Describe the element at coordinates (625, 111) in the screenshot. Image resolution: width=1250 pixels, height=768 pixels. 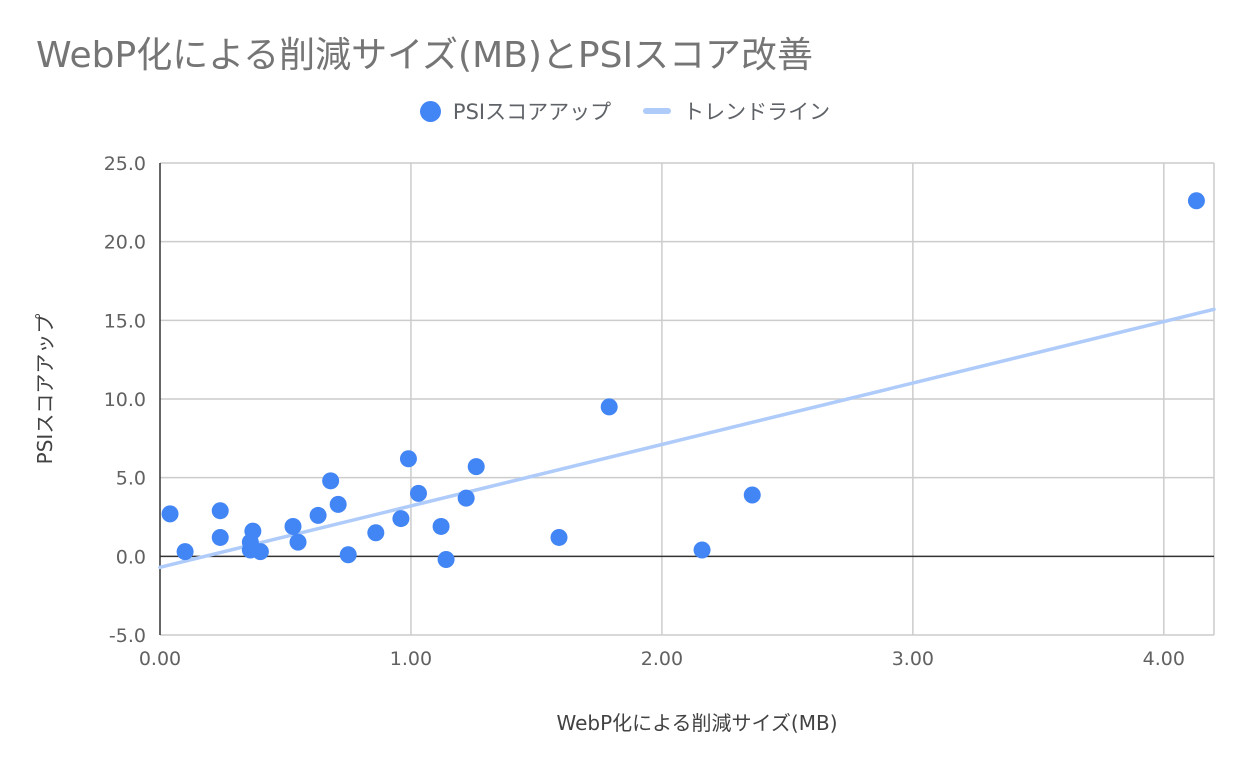
I see `legend: PSIスコアアップ トレンドライン` at that location.